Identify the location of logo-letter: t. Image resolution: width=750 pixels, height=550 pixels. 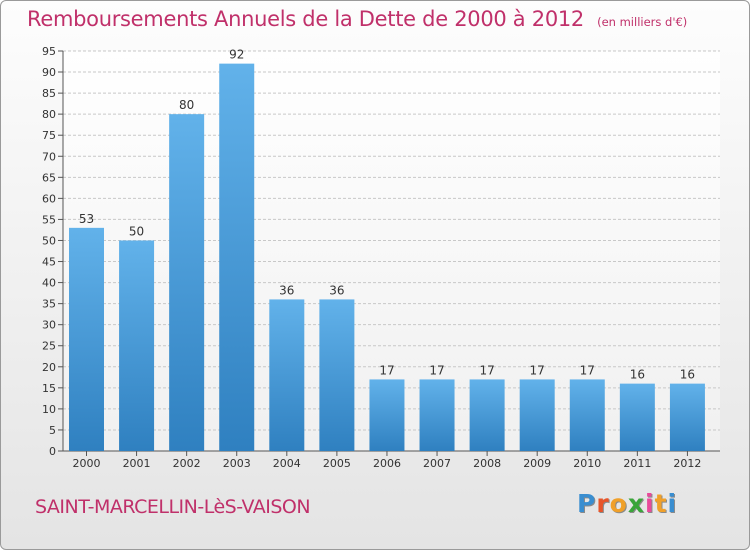
(661, 503).